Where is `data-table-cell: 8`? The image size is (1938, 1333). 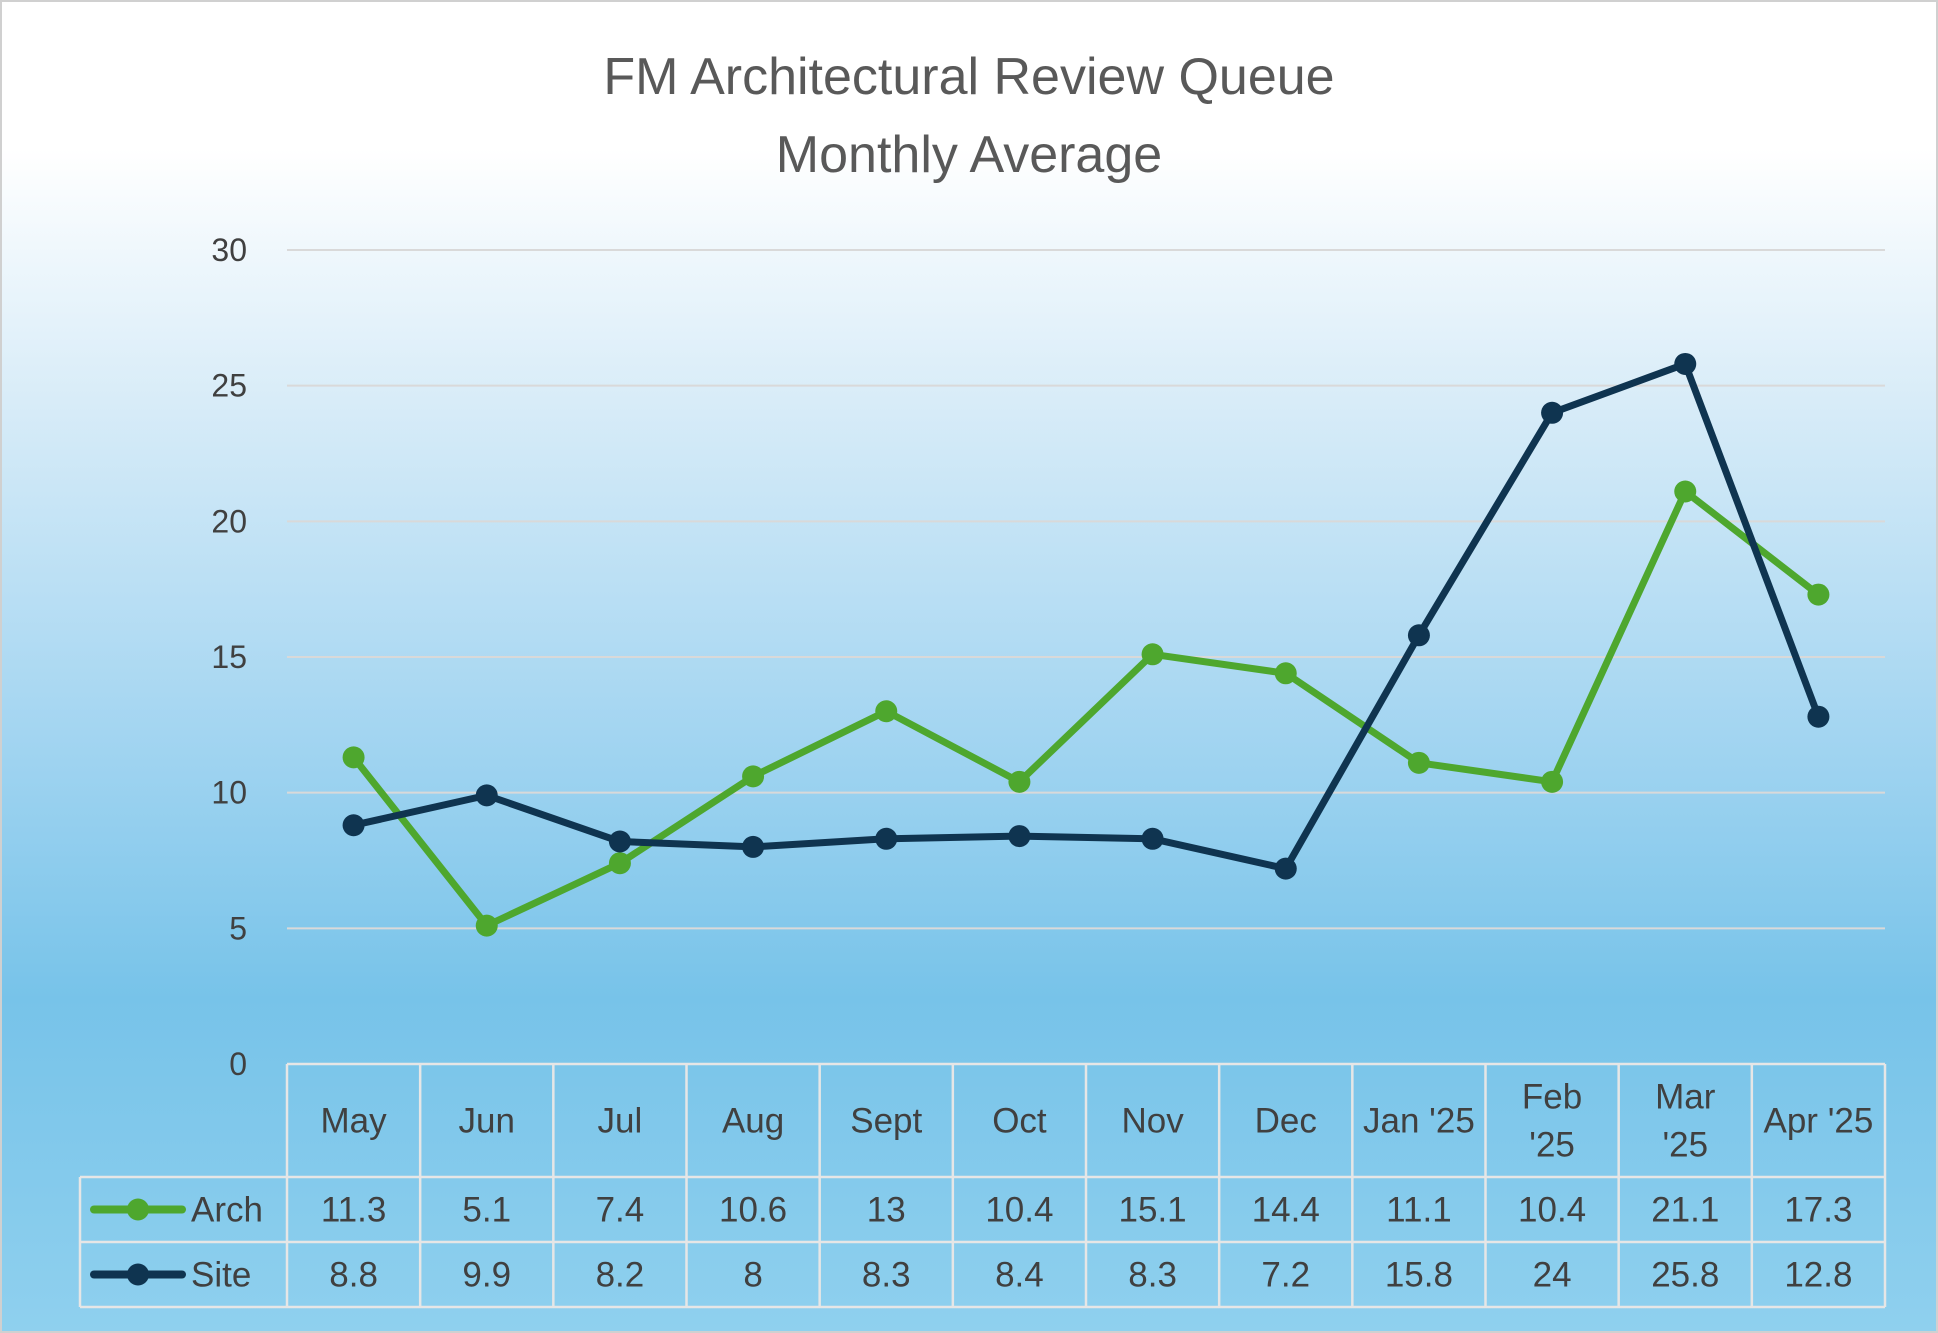
data-table-cell: 8 is located at coordinates (752, 1275).